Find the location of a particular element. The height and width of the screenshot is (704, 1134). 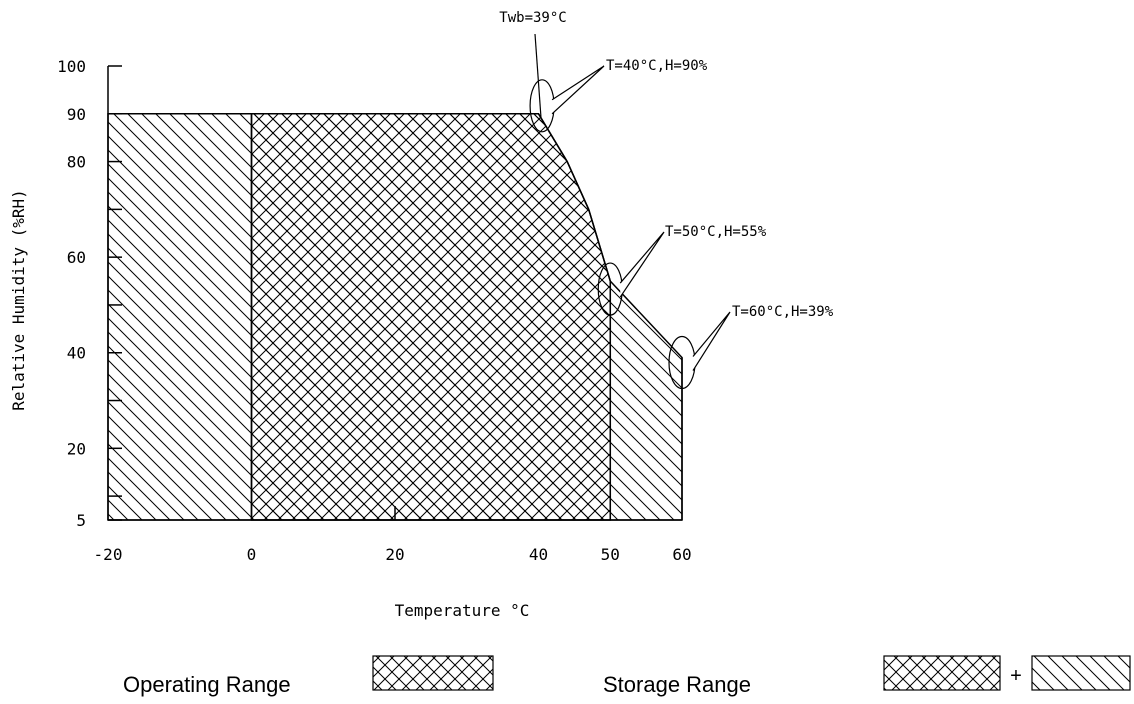

legend: Operating Range Storage Range + is located at coordinates (627, 676).